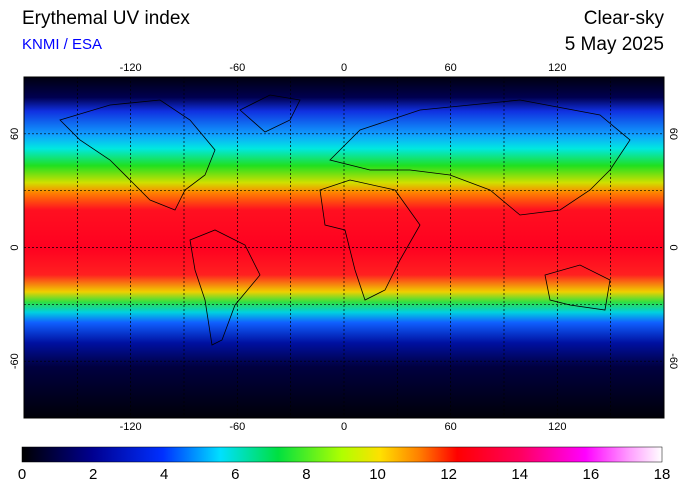 The width and height of the screenshot is (688, 495). What do you see at coordinates (342, 454) in the screenshot?
I see `colorbar` at bounding box center [342, 454].